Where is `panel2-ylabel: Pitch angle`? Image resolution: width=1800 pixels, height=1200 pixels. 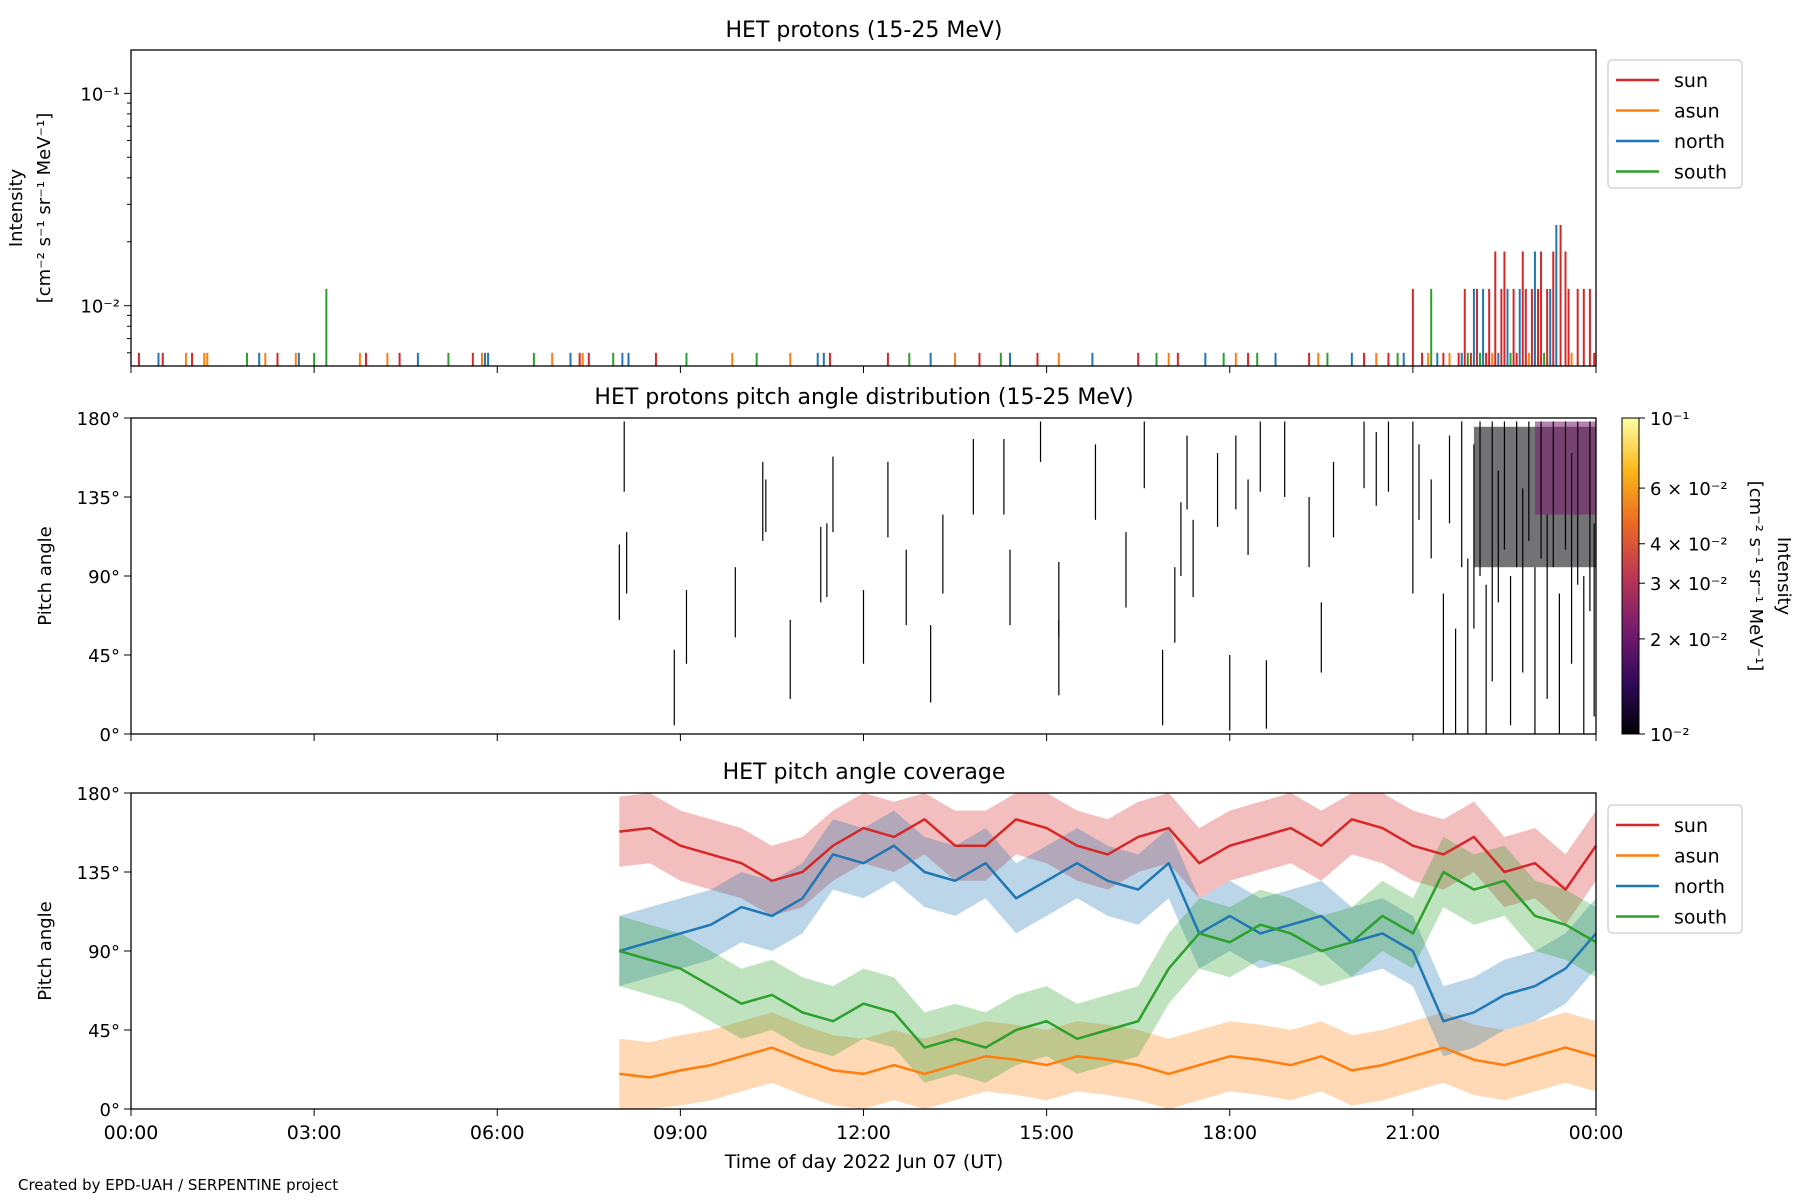 panel2-ylabel: Pitch angle is located at coordinates (45, 575).